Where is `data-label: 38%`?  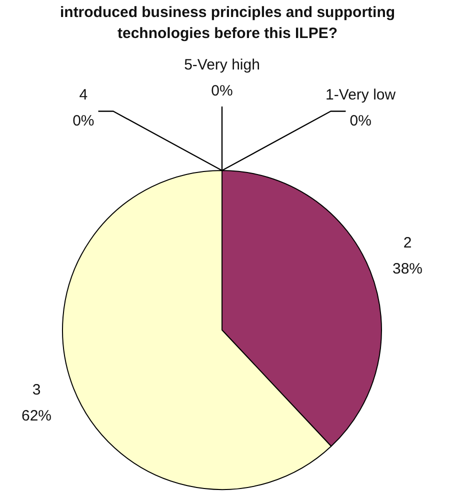
data-label: 38% is located at coordinates (407, 269).